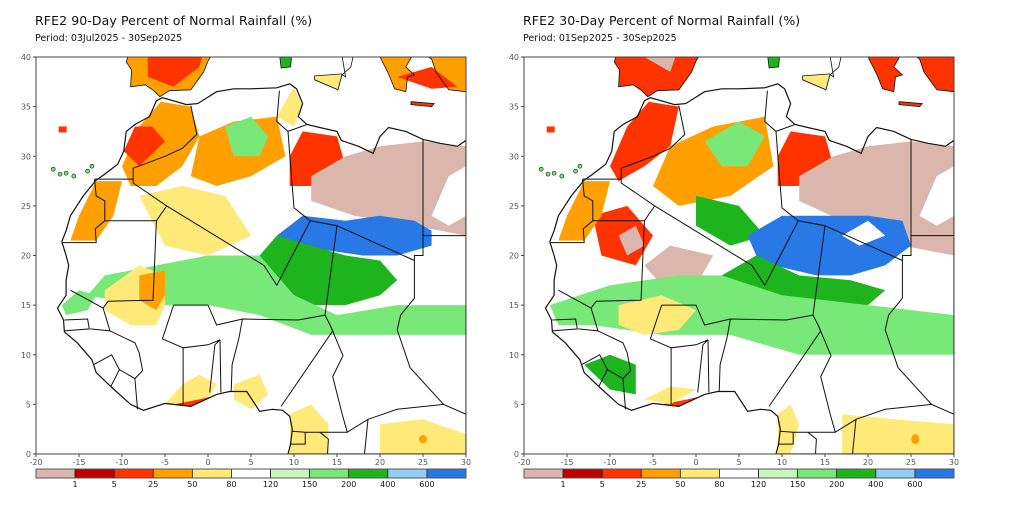 The width and height of the screenshot is (1015, 507). What do you see at coordinates (26, 355) in the screenshot?
I see `y-tick-label: 10` at bounding box center [26, 355].